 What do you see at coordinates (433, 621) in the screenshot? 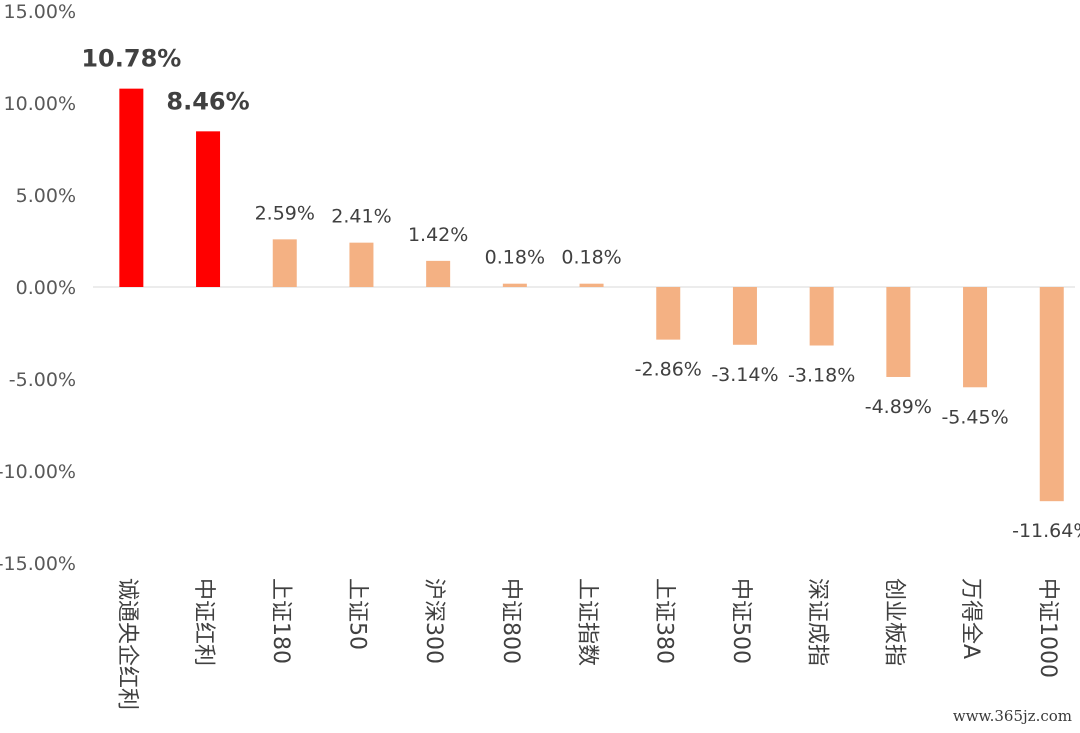
I see `category-label: 沪深300` at bounding box center [433, 621].